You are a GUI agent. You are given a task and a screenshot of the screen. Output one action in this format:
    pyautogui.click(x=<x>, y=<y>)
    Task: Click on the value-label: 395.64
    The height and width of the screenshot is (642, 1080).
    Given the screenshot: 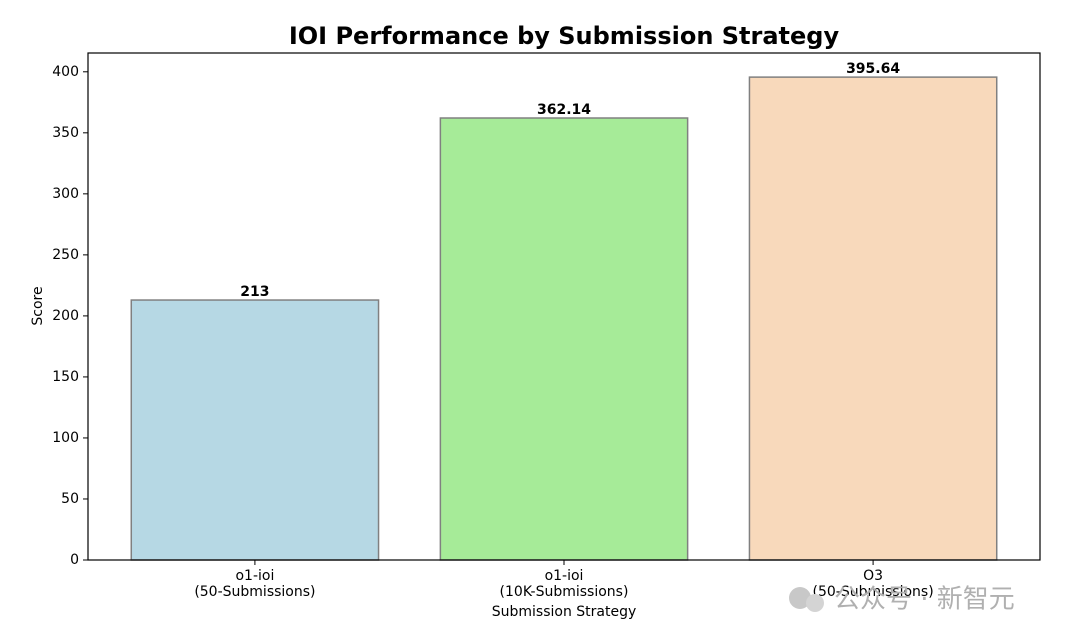 What is the action you would take?
    pyautogui.click(x=873, y=69)
    